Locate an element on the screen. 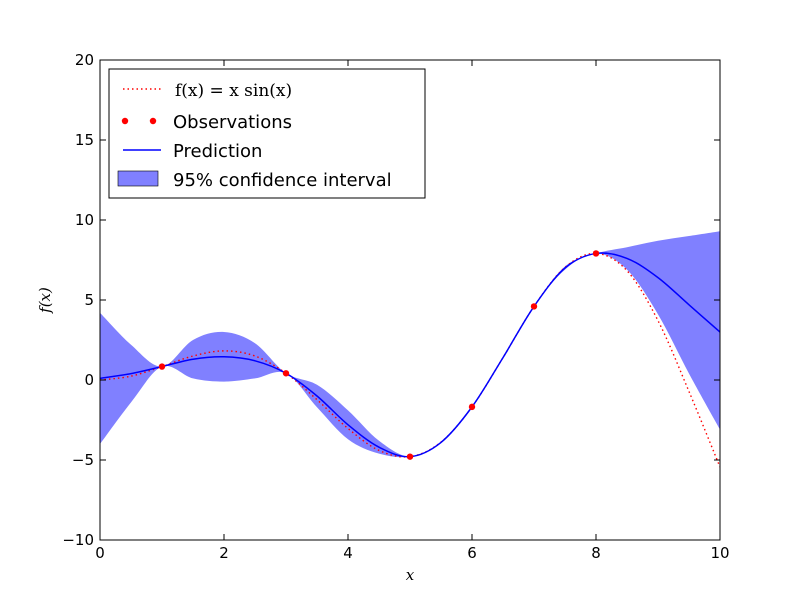 Image resolution: width=800 pixels, height=600 pixels. legend-box is located at coordinates (267, 133).